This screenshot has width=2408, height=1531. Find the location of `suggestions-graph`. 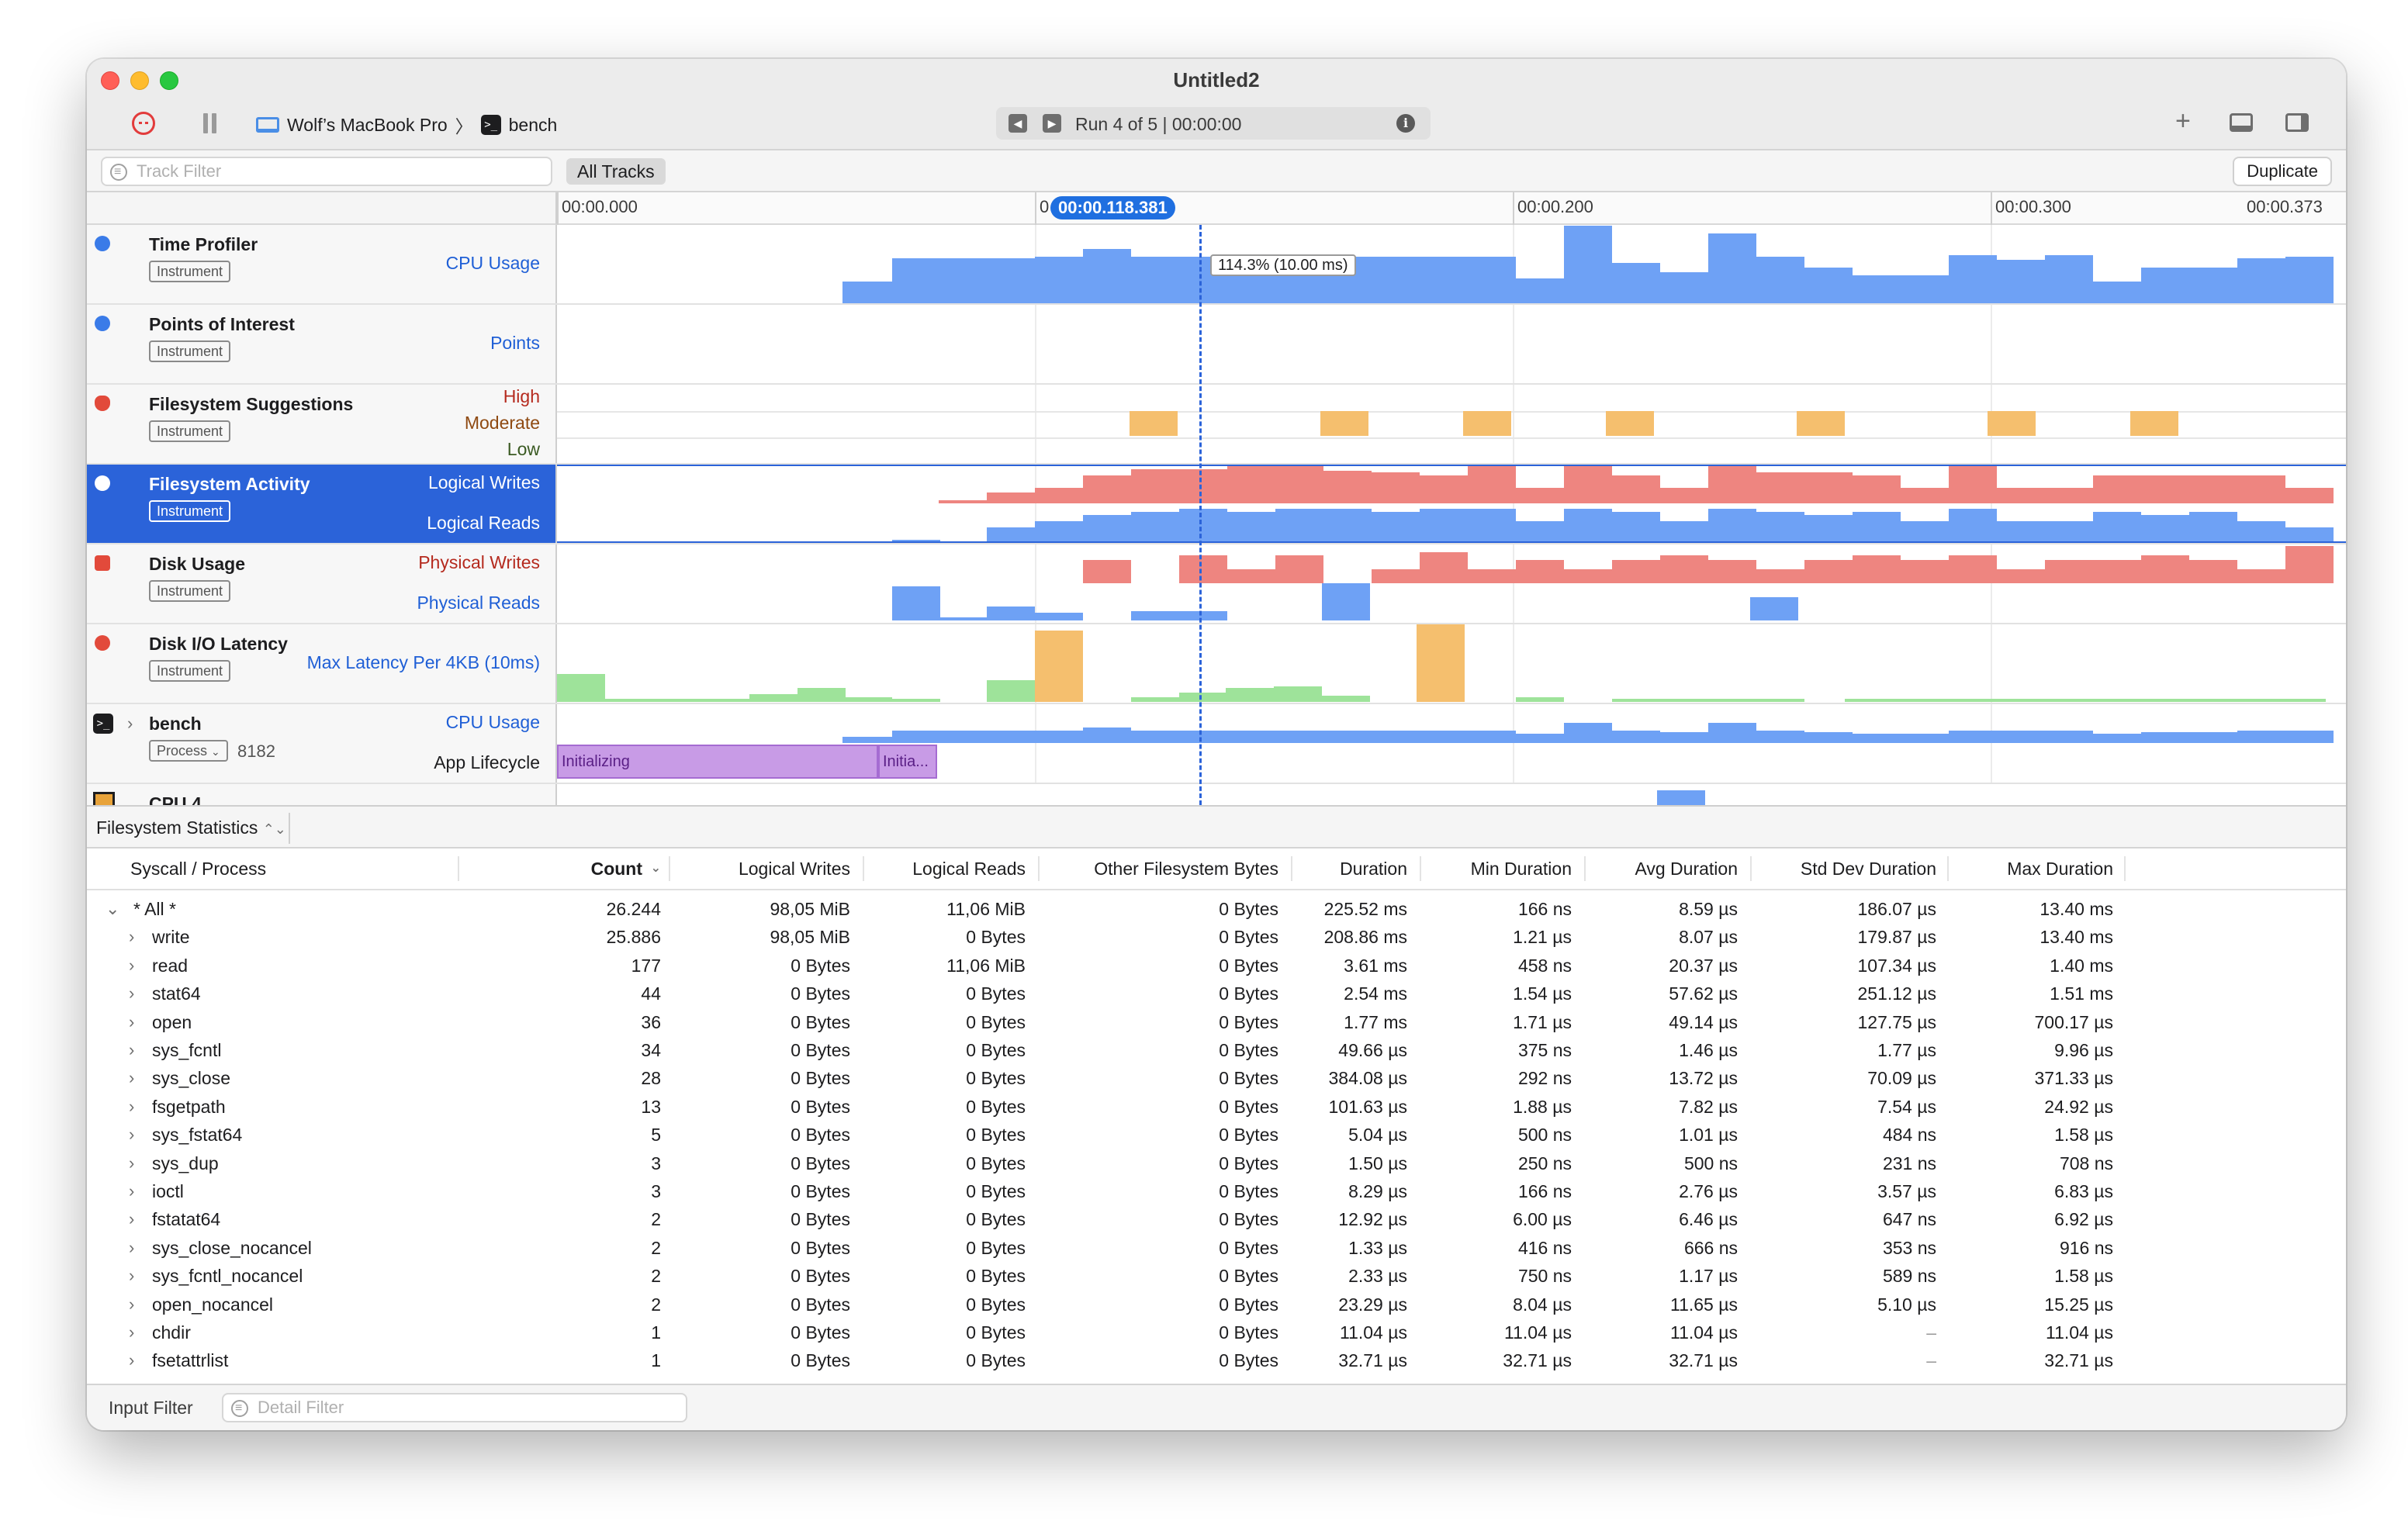

suggestions-graph is located at coordinates (1451, 424).